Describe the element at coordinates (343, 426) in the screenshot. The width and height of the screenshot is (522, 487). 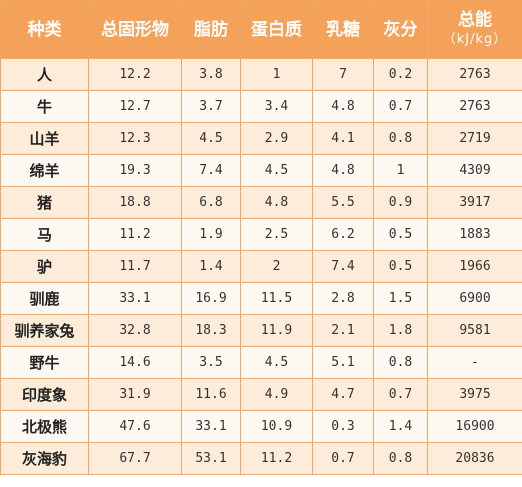
I see `cell-lactose: 0.3` at that location.